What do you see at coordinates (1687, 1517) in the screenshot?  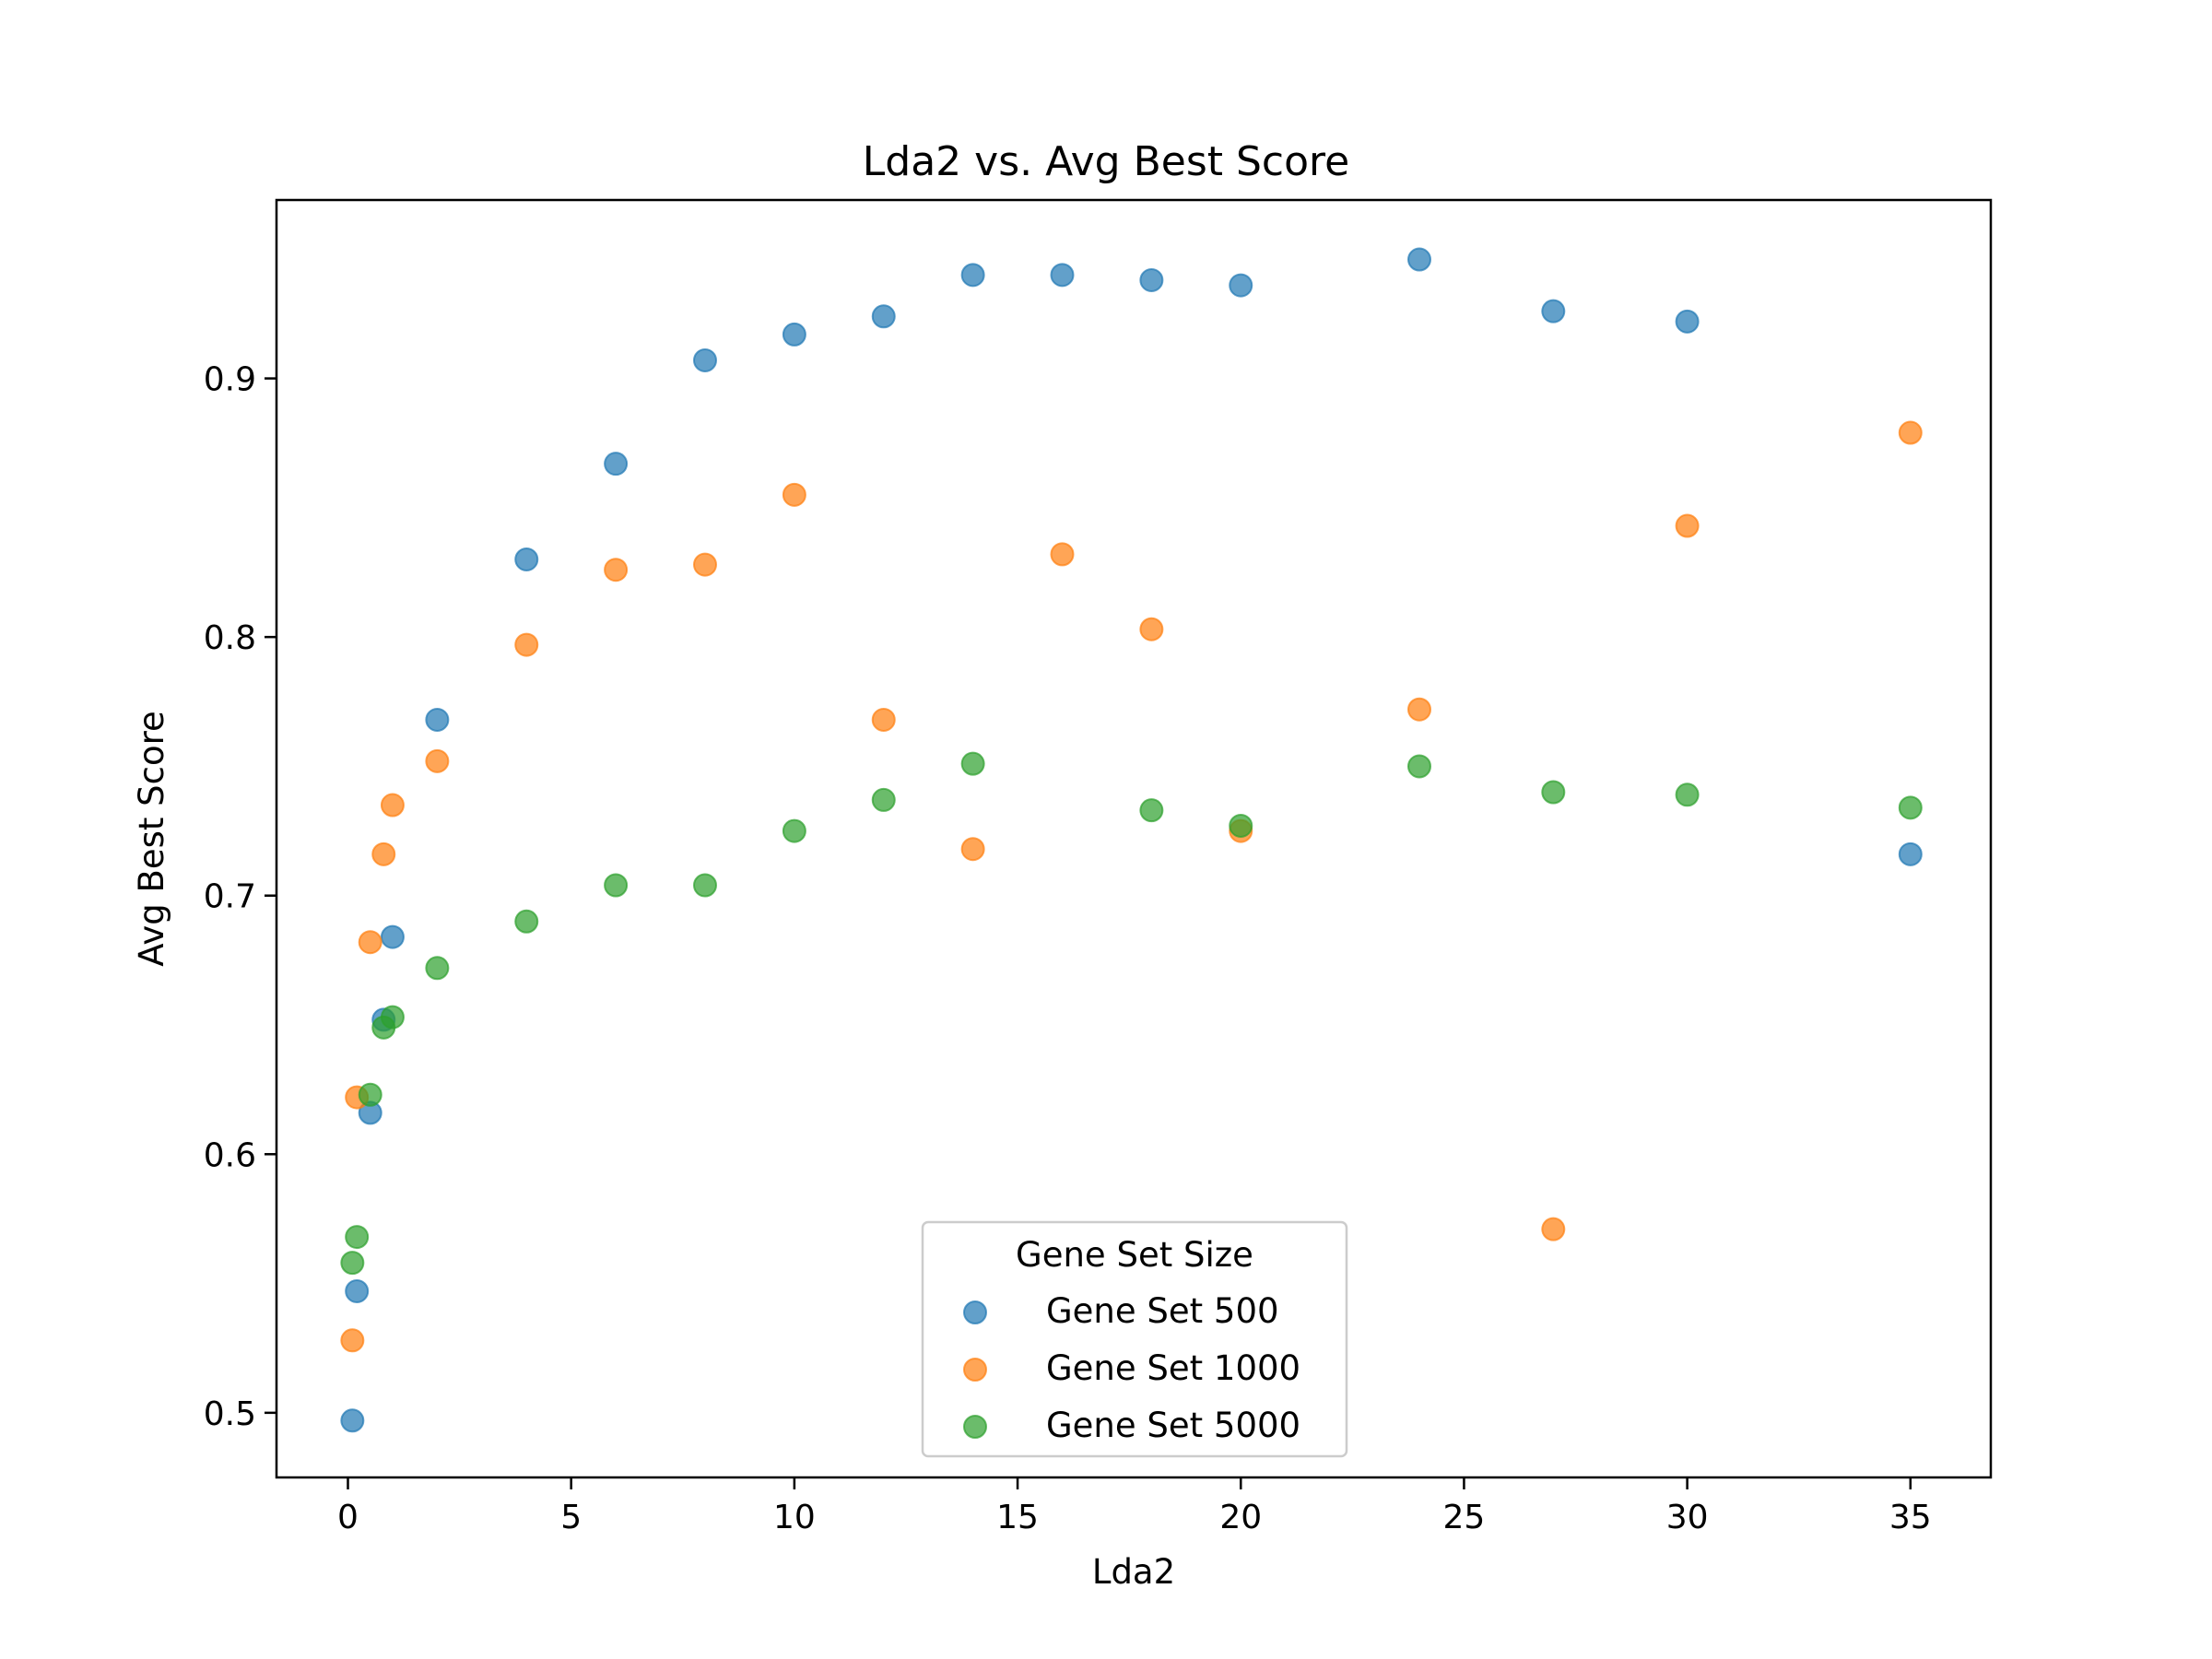 I see `x-tick-label: 30` at bounding box center [1687, 1517].